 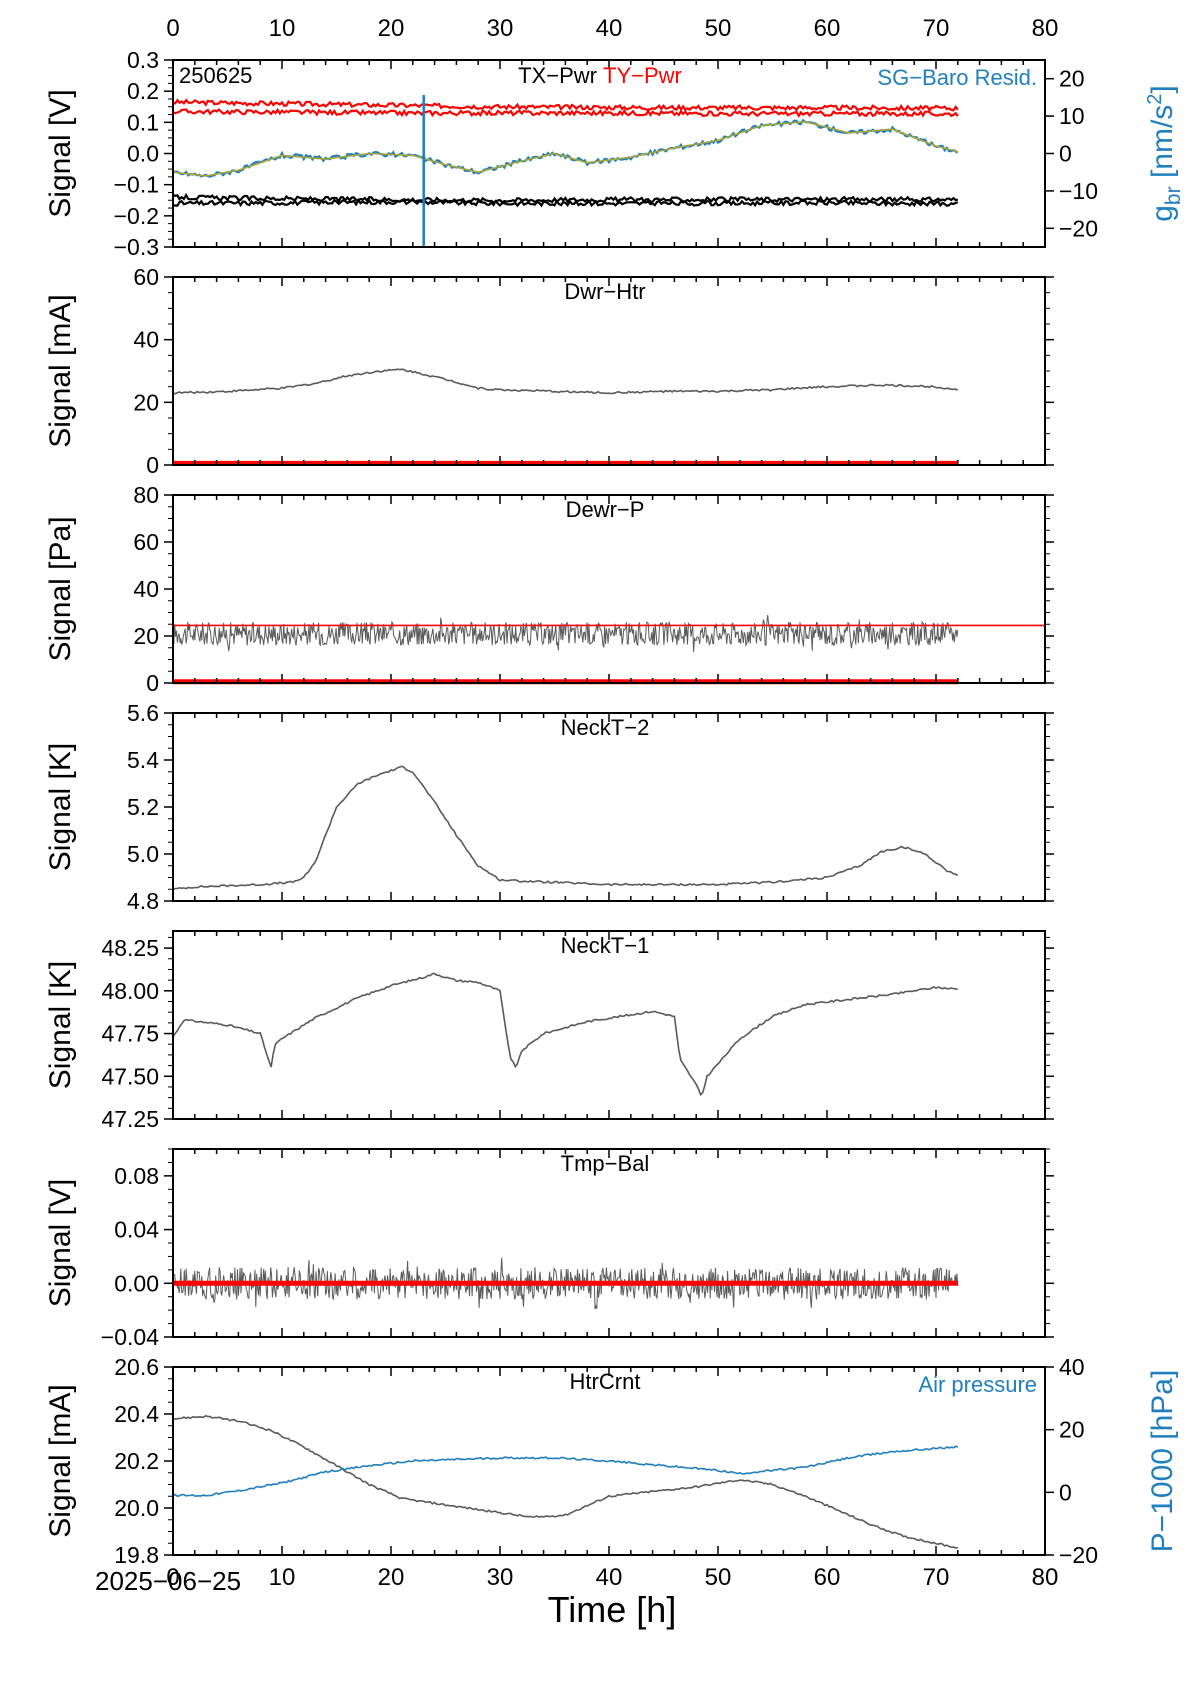 I want to click on y2-tick-label: −10, so click(x=1078, y=191).